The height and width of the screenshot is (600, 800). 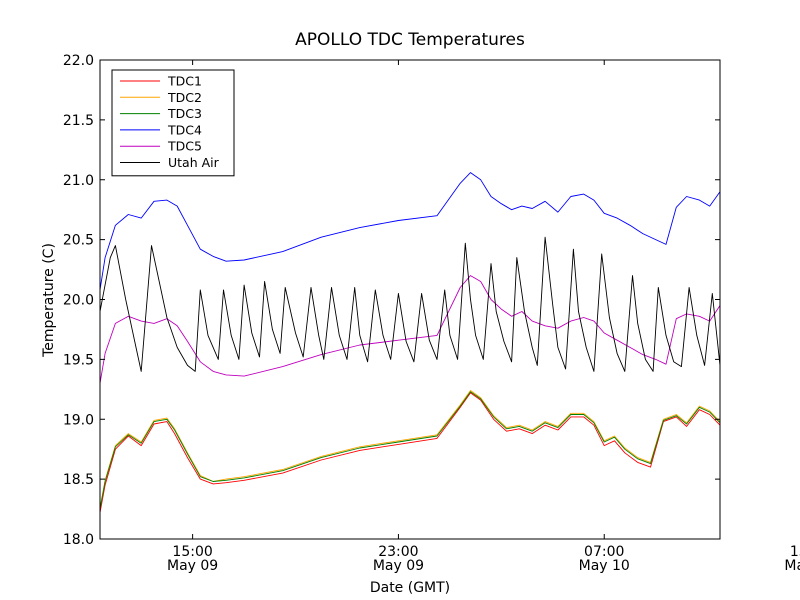 What do you see at coordinates (49, 300) in the screenshot?
I see `y-axis-label: Temperature (C)` at bounding box center [49, 300].